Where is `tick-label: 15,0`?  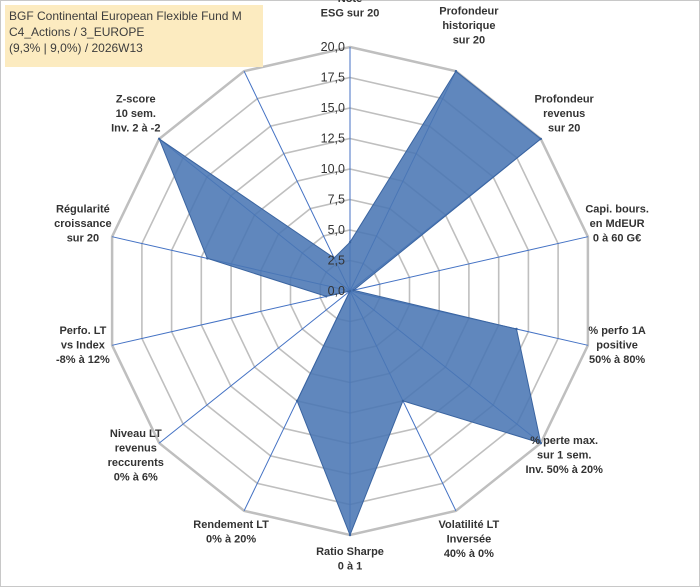
tick-label: 15,0 is located at coordinates (333, 108).